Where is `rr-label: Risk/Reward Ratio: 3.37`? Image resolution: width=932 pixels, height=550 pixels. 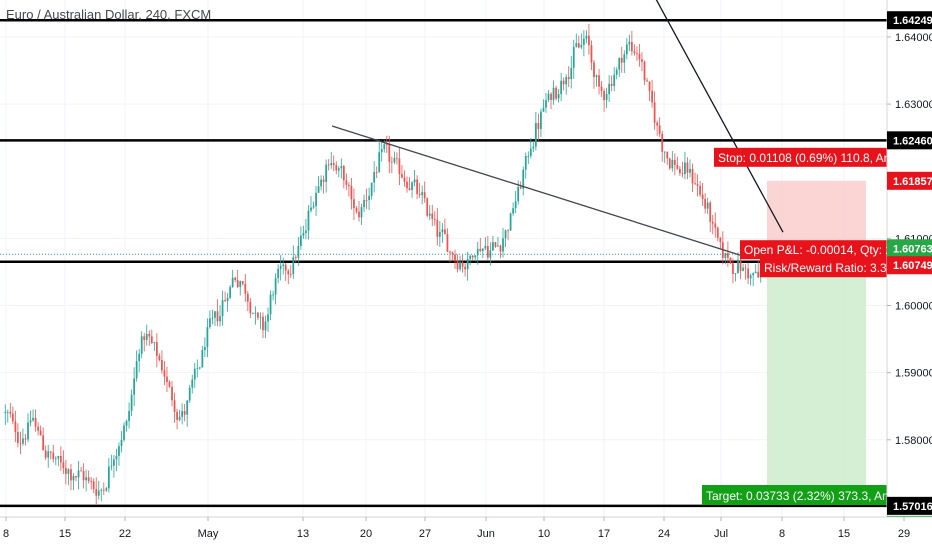 rr-label: Risk/Reward Ratio: 3.37 is located at coordinates (829, 268).